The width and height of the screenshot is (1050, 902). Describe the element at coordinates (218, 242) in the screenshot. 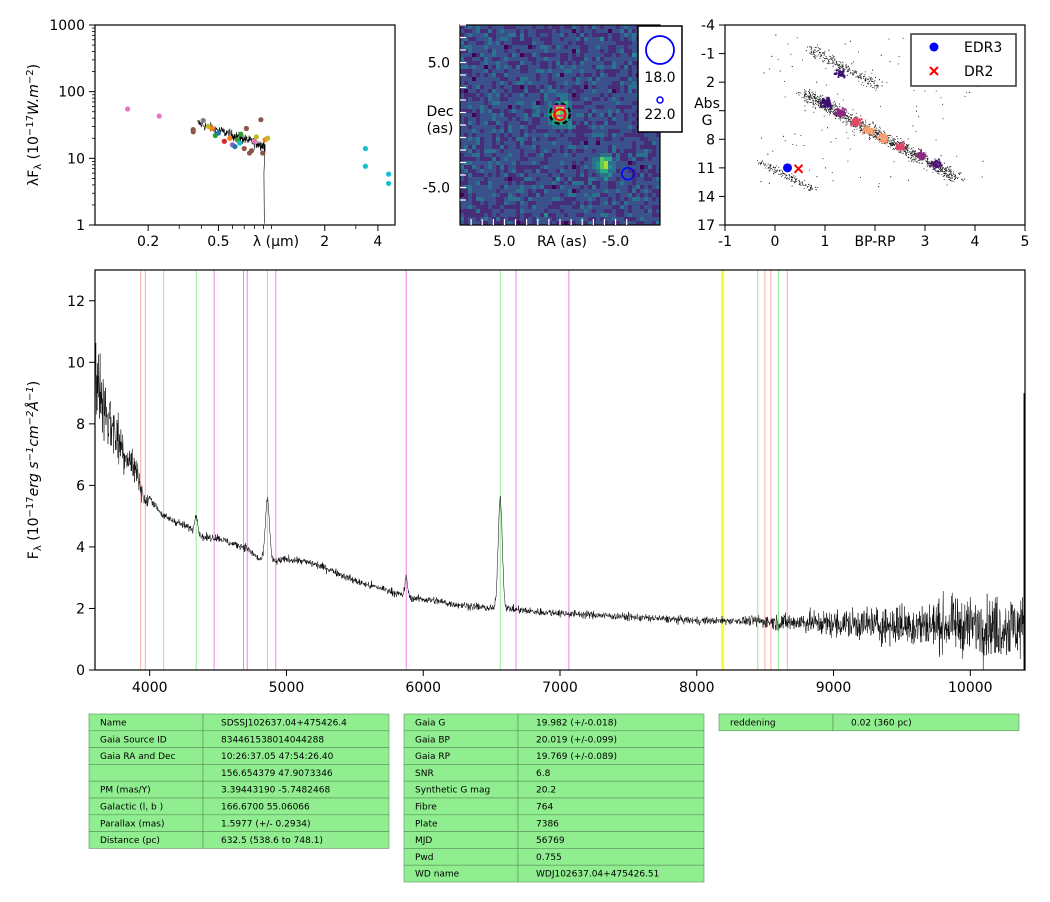

I see `sed-x-tick-label-1: 0.5` at that location.